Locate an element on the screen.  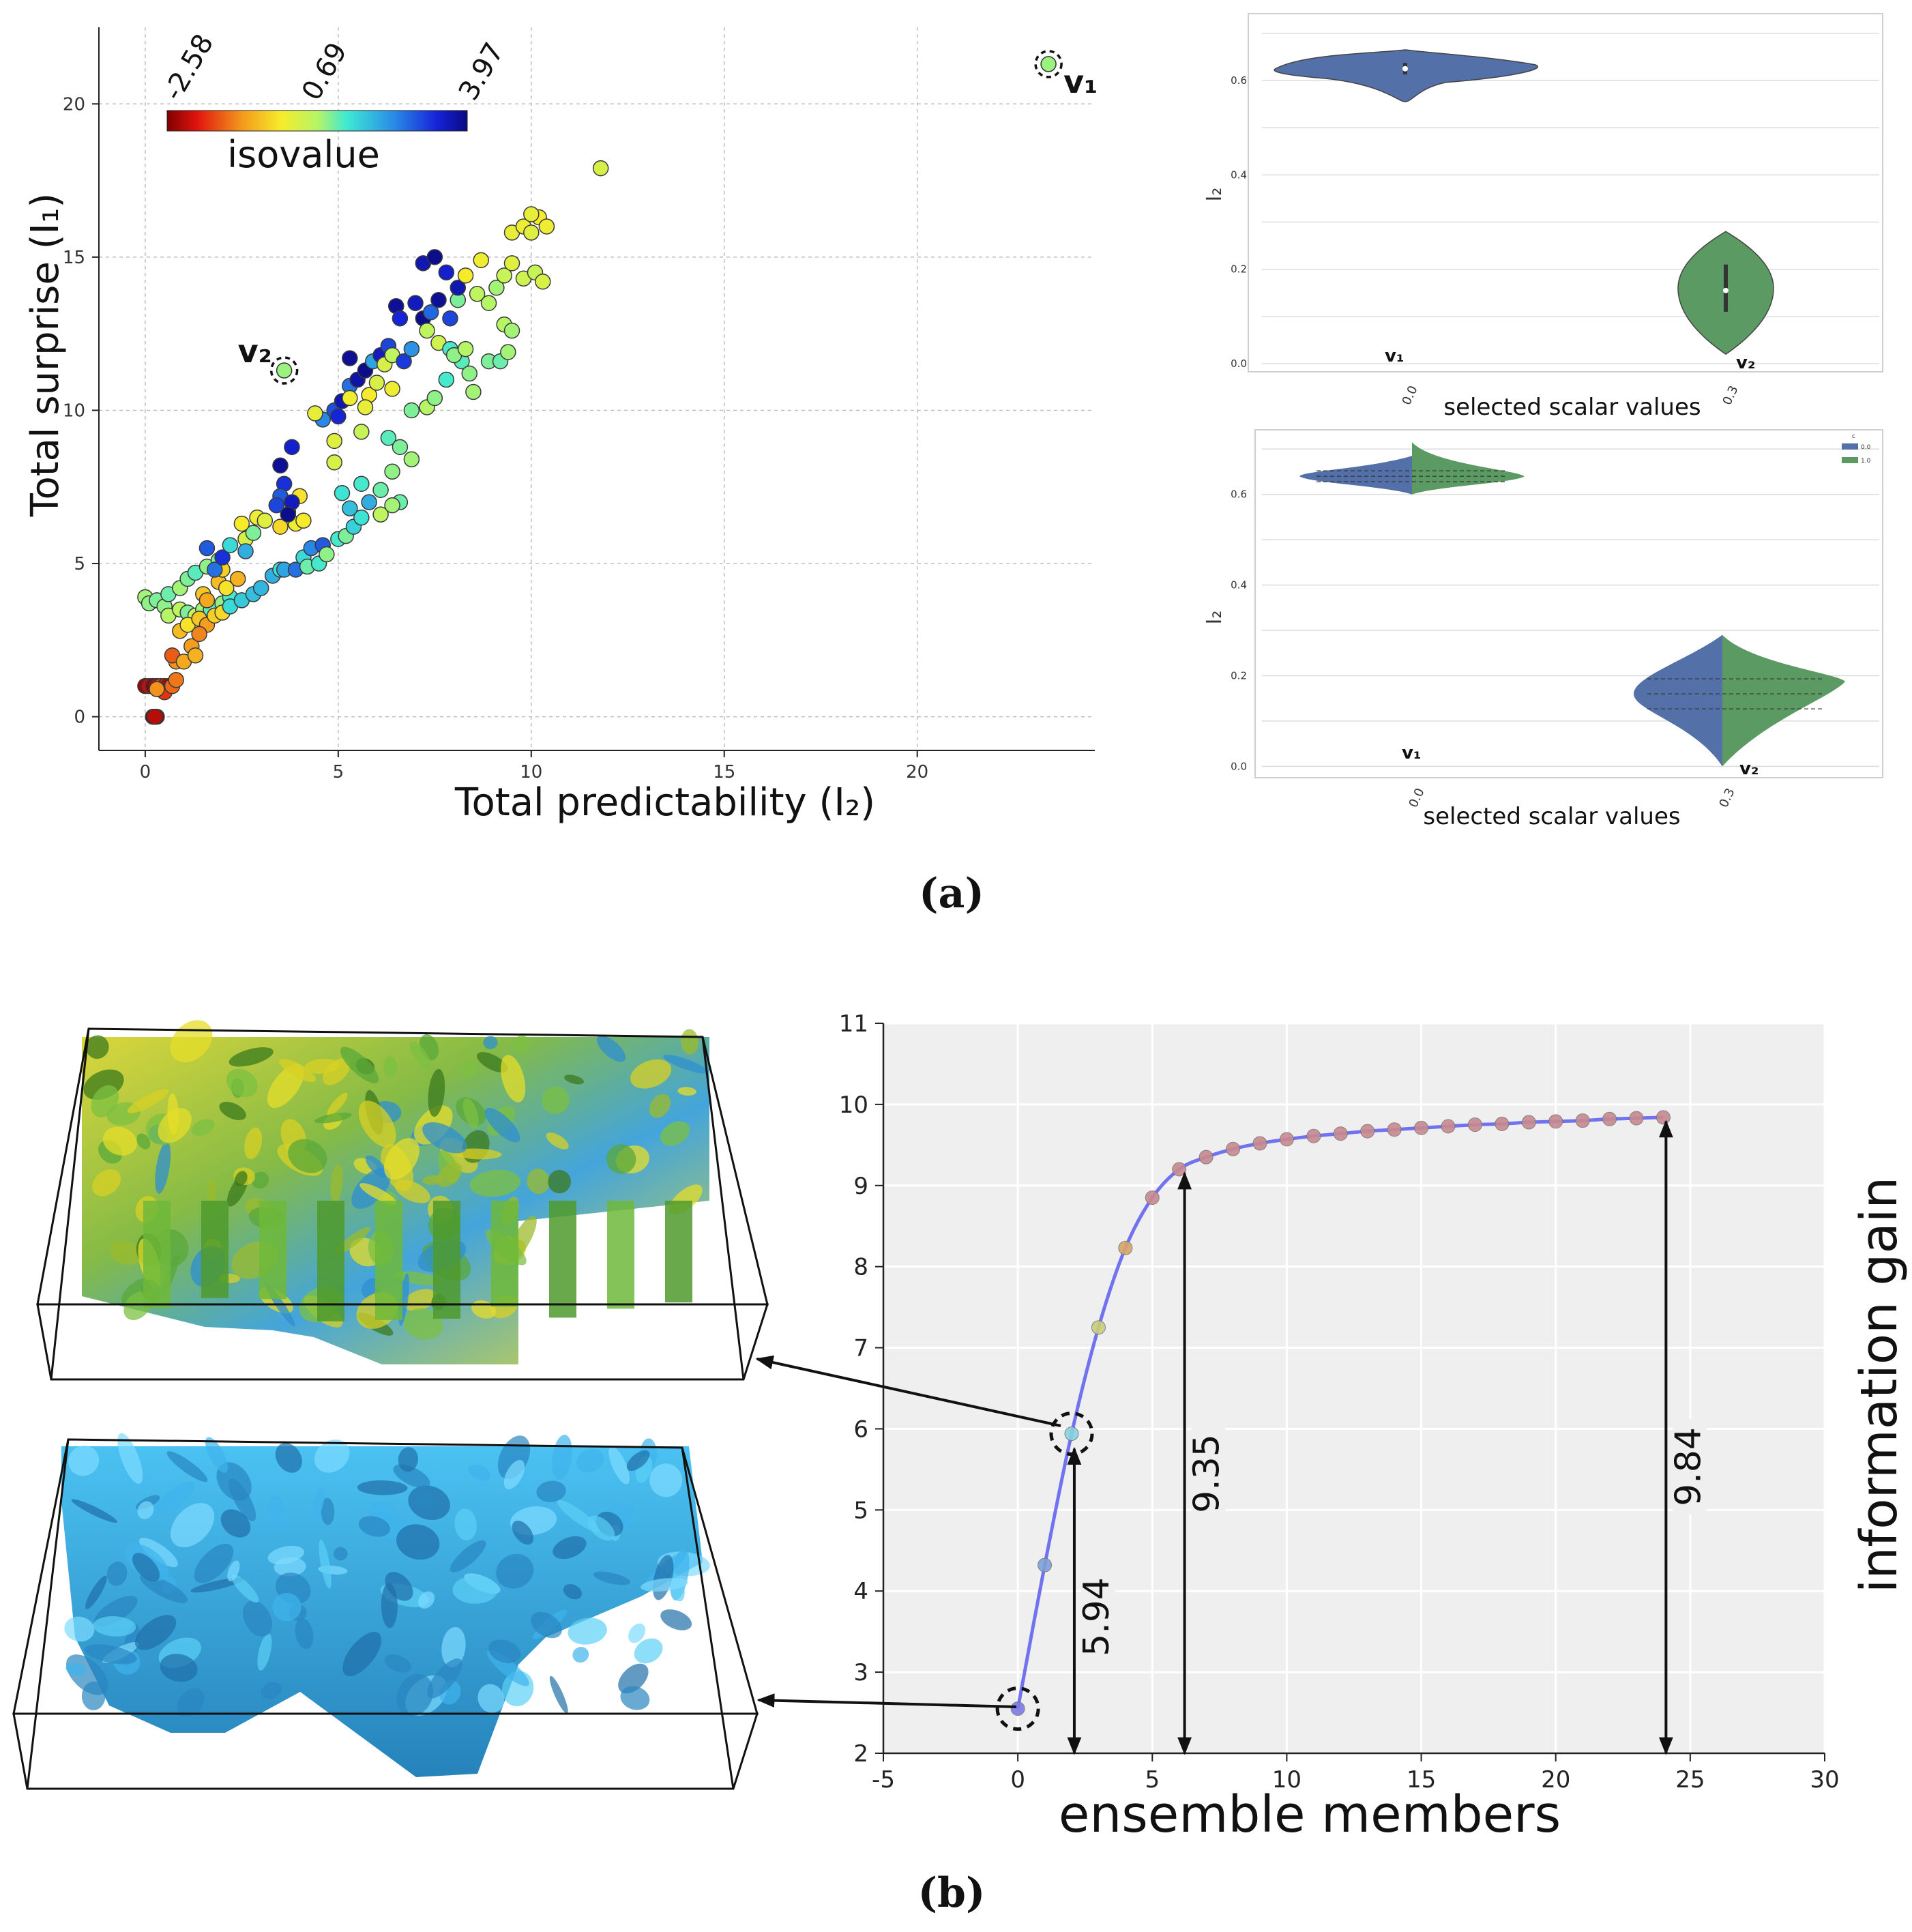
iso-top-bounding-box is located at coordinates (402, 1204).